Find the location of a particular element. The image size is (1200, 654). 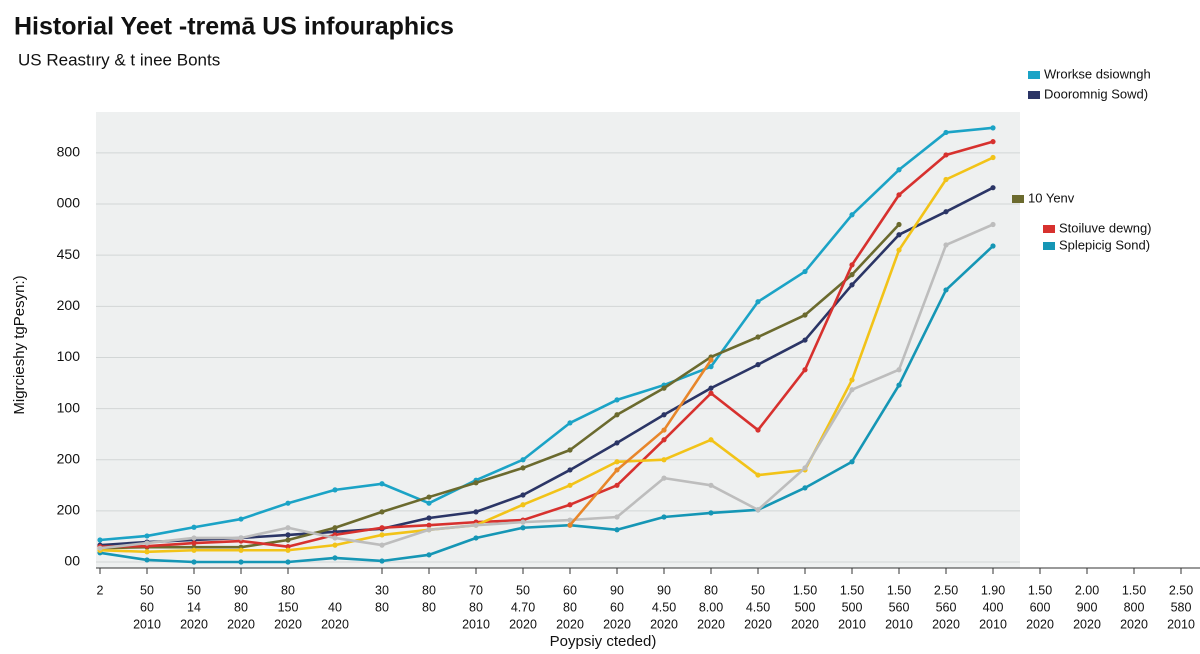

x-tick-label: 40 is located at coordinates (335, 607).